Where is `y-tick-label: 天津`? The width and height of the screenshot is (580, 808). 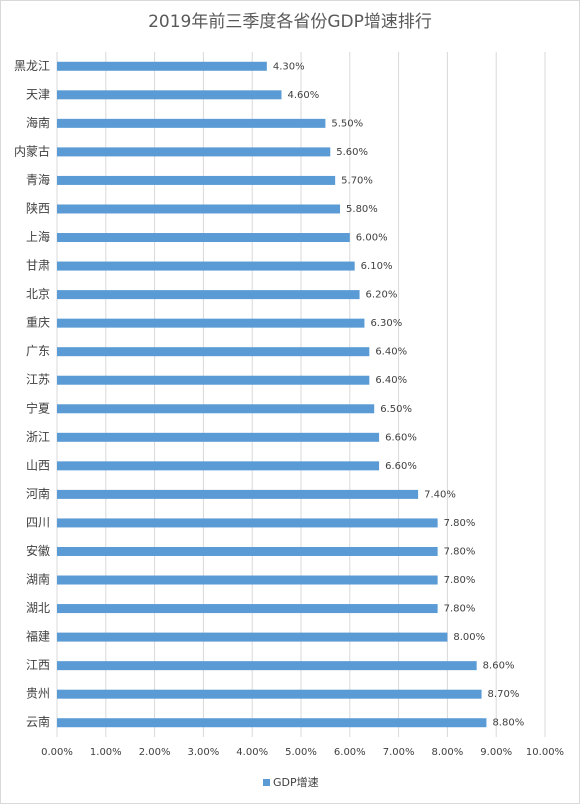 y-tick-label: 天津 is located at coordinates (38, 94).